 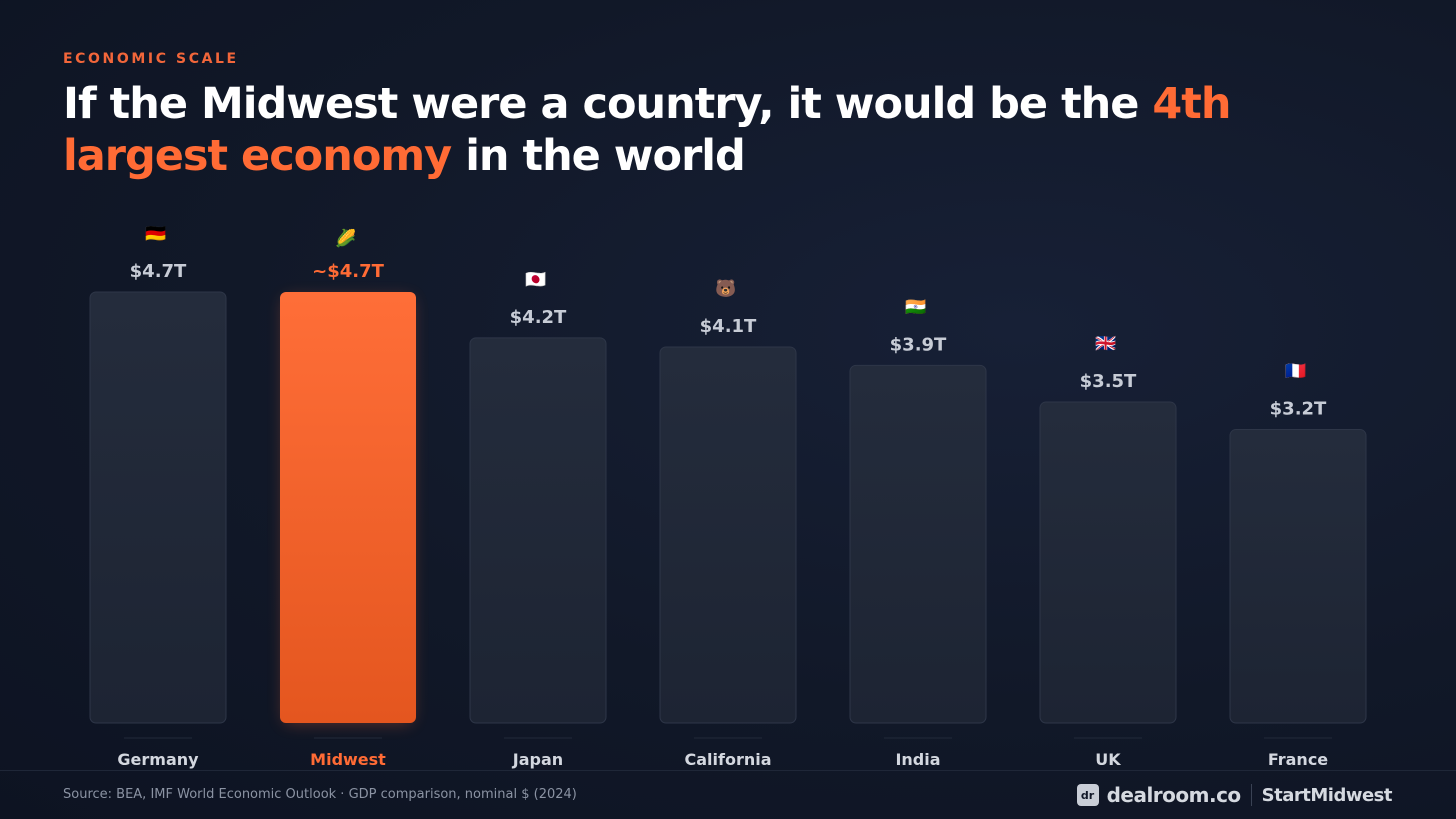 I want to click on france-flag-icon: 🇫🇷, so click(x=1295, y=372).